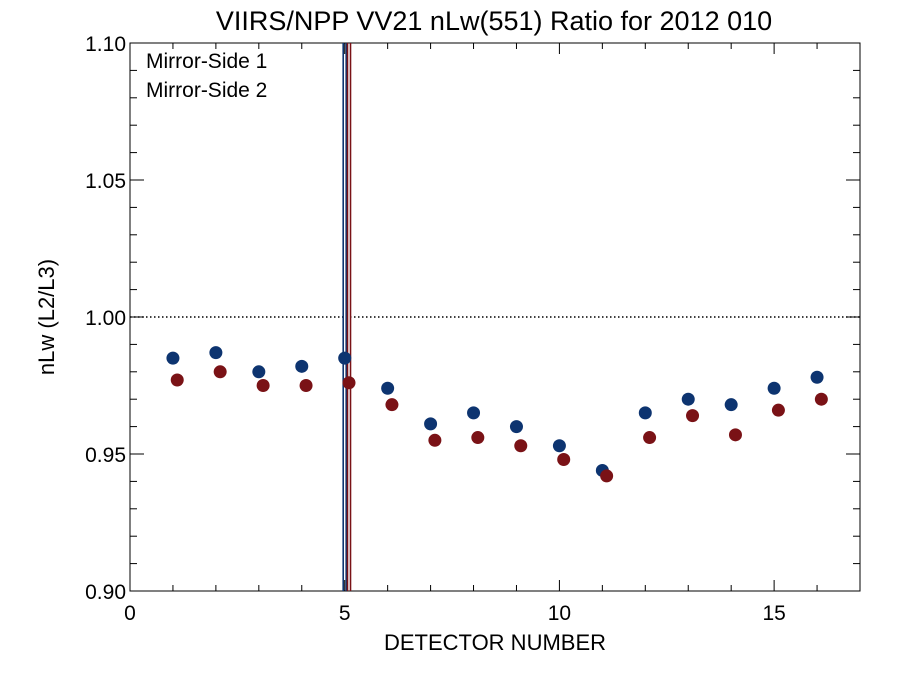 The width and height of the screenshot is (900, 675). Describe the element at coordinates (206, 61) in the screenshot. I see `legend-entry-mirror-side-1: Mirror-Side 1` at that location.